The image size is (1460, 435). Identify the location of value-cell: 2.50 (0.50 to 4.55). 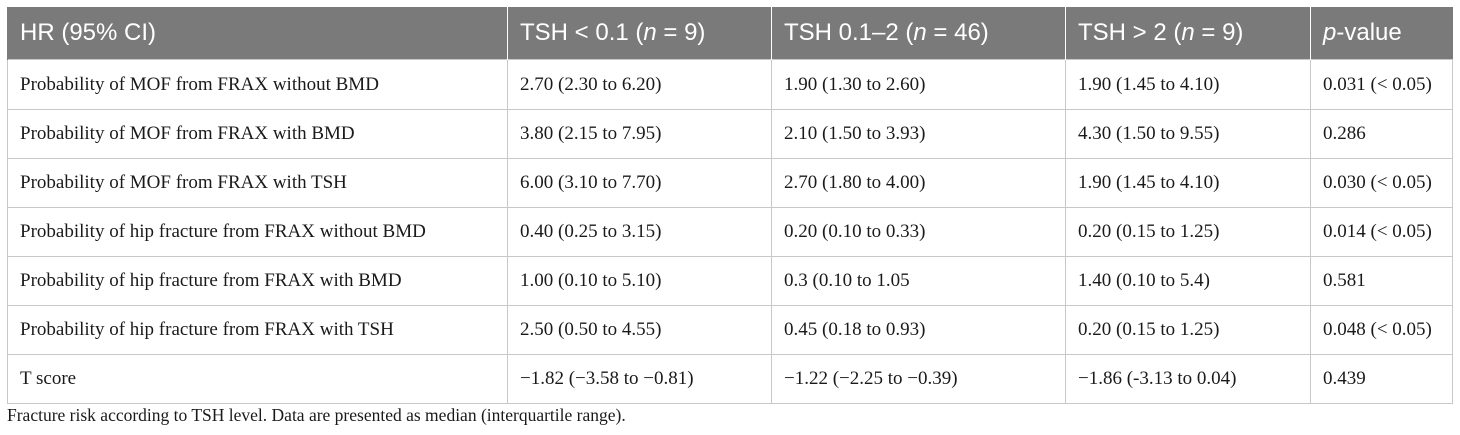
(639, 330).